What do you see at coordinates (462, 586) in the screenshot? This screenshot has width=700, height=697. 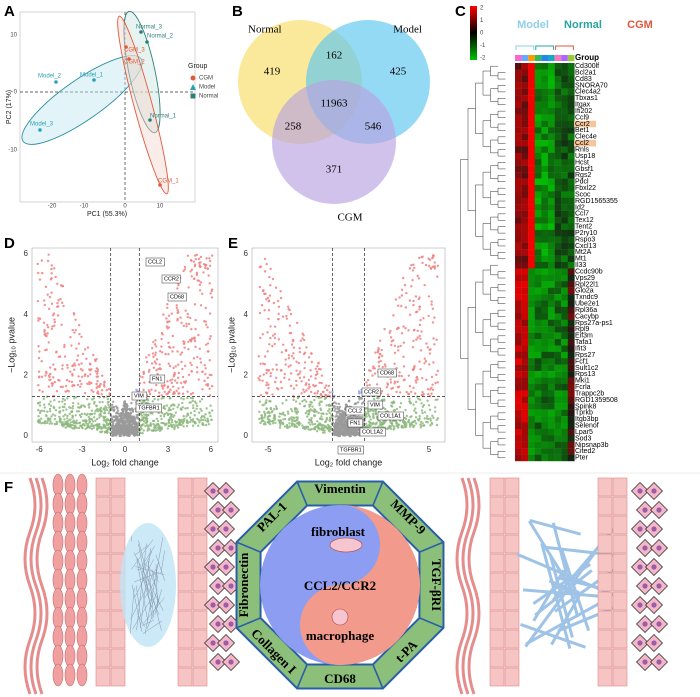 I see `fiber` at bounding box center [462, 586].